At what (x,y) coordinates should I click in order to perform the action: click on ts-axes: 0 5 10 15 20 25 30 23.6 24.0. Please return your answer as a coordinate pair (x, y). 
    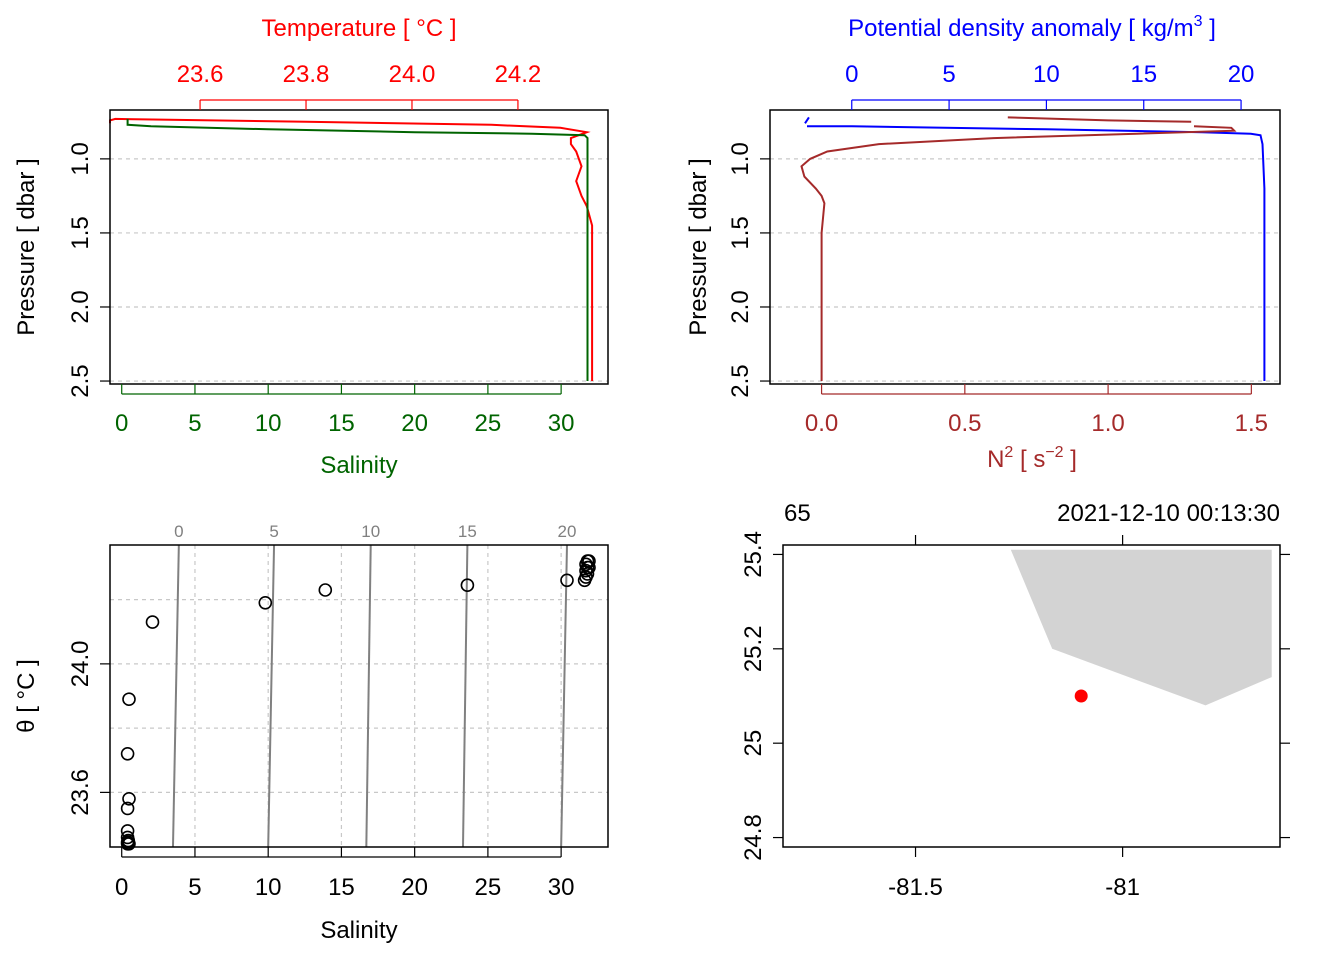
    Looking at the image, I should click on (320, 771).